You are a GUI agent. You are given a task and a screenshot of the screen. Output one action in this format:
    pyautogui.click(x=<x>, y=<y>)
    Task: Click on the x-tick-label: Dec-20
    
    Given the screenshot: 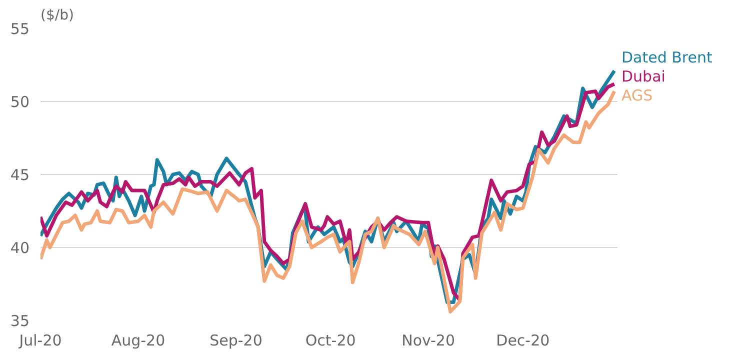 What is the action you would take?
    pyautogui.click(x=523, y=341)
    